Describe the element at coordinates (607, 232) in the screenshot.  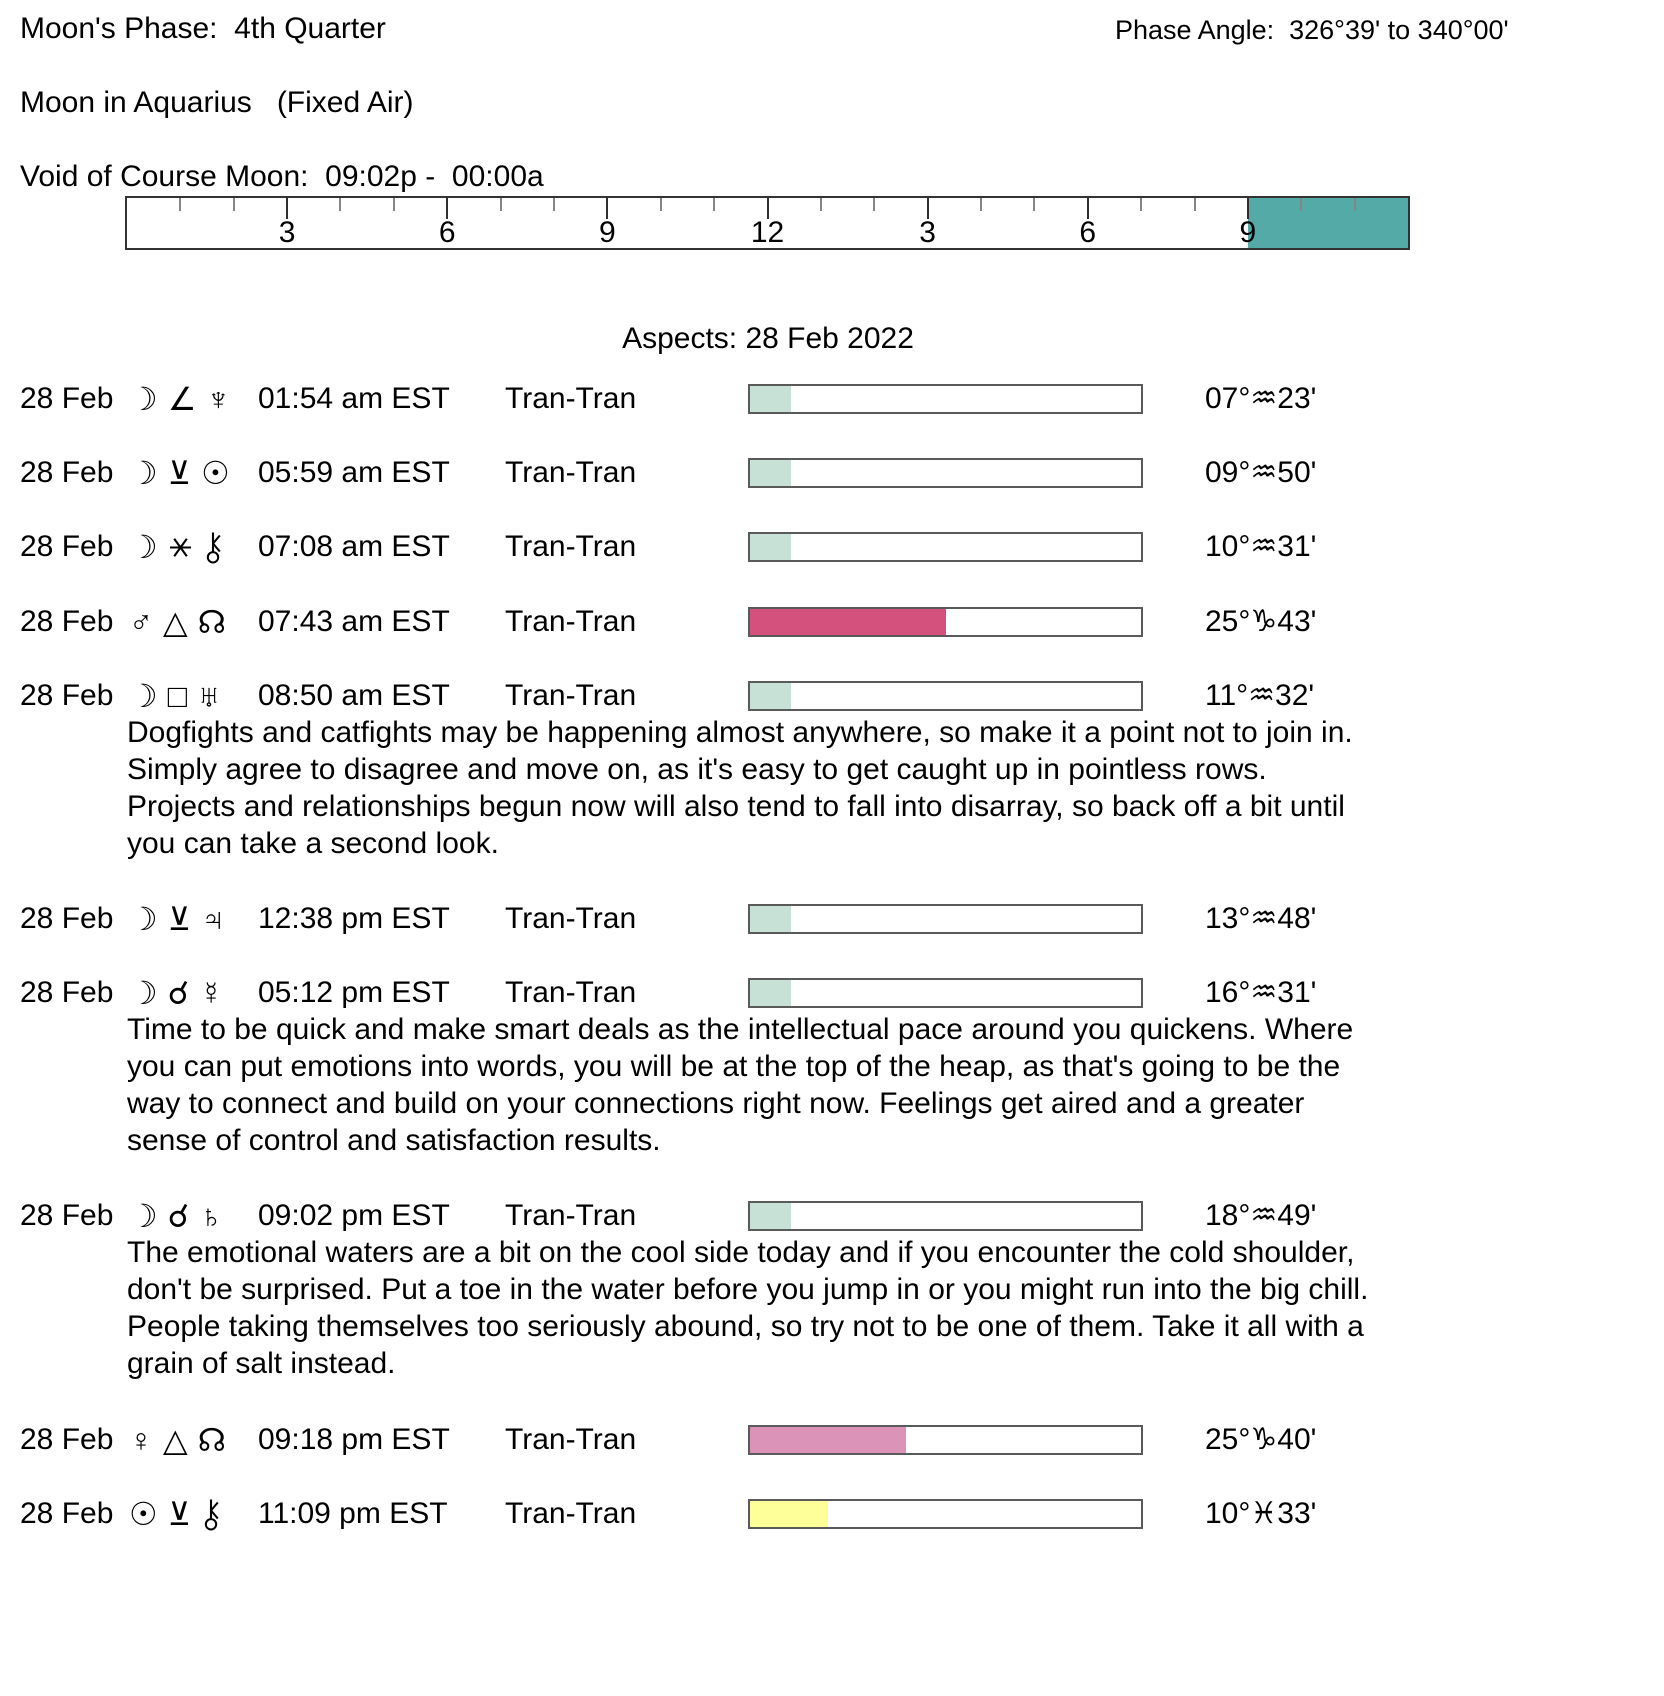
I see `ruler-hour-label: 9` at that location.